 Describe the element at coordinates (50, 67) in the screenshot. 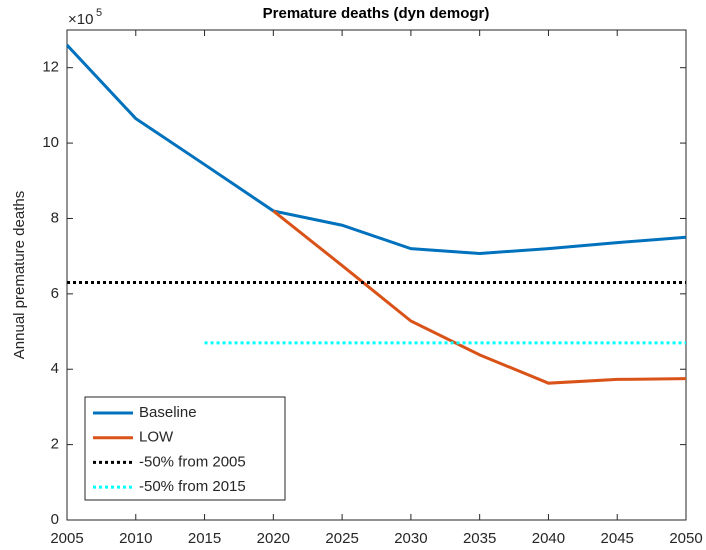

I see `y-tick-label: 12` at that location.